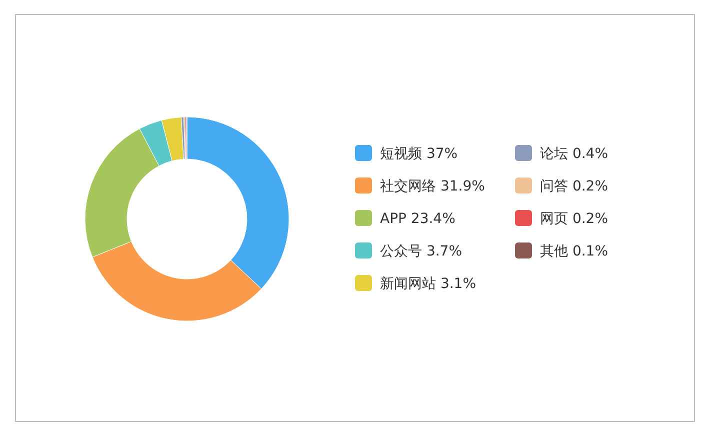 The height and width of the screenshot is (437, 711). What do you see at coordinates (432, 186) in the screenshot?
I see `legend-label: 社交网络 31.9%` at bounding box center [432, 186].